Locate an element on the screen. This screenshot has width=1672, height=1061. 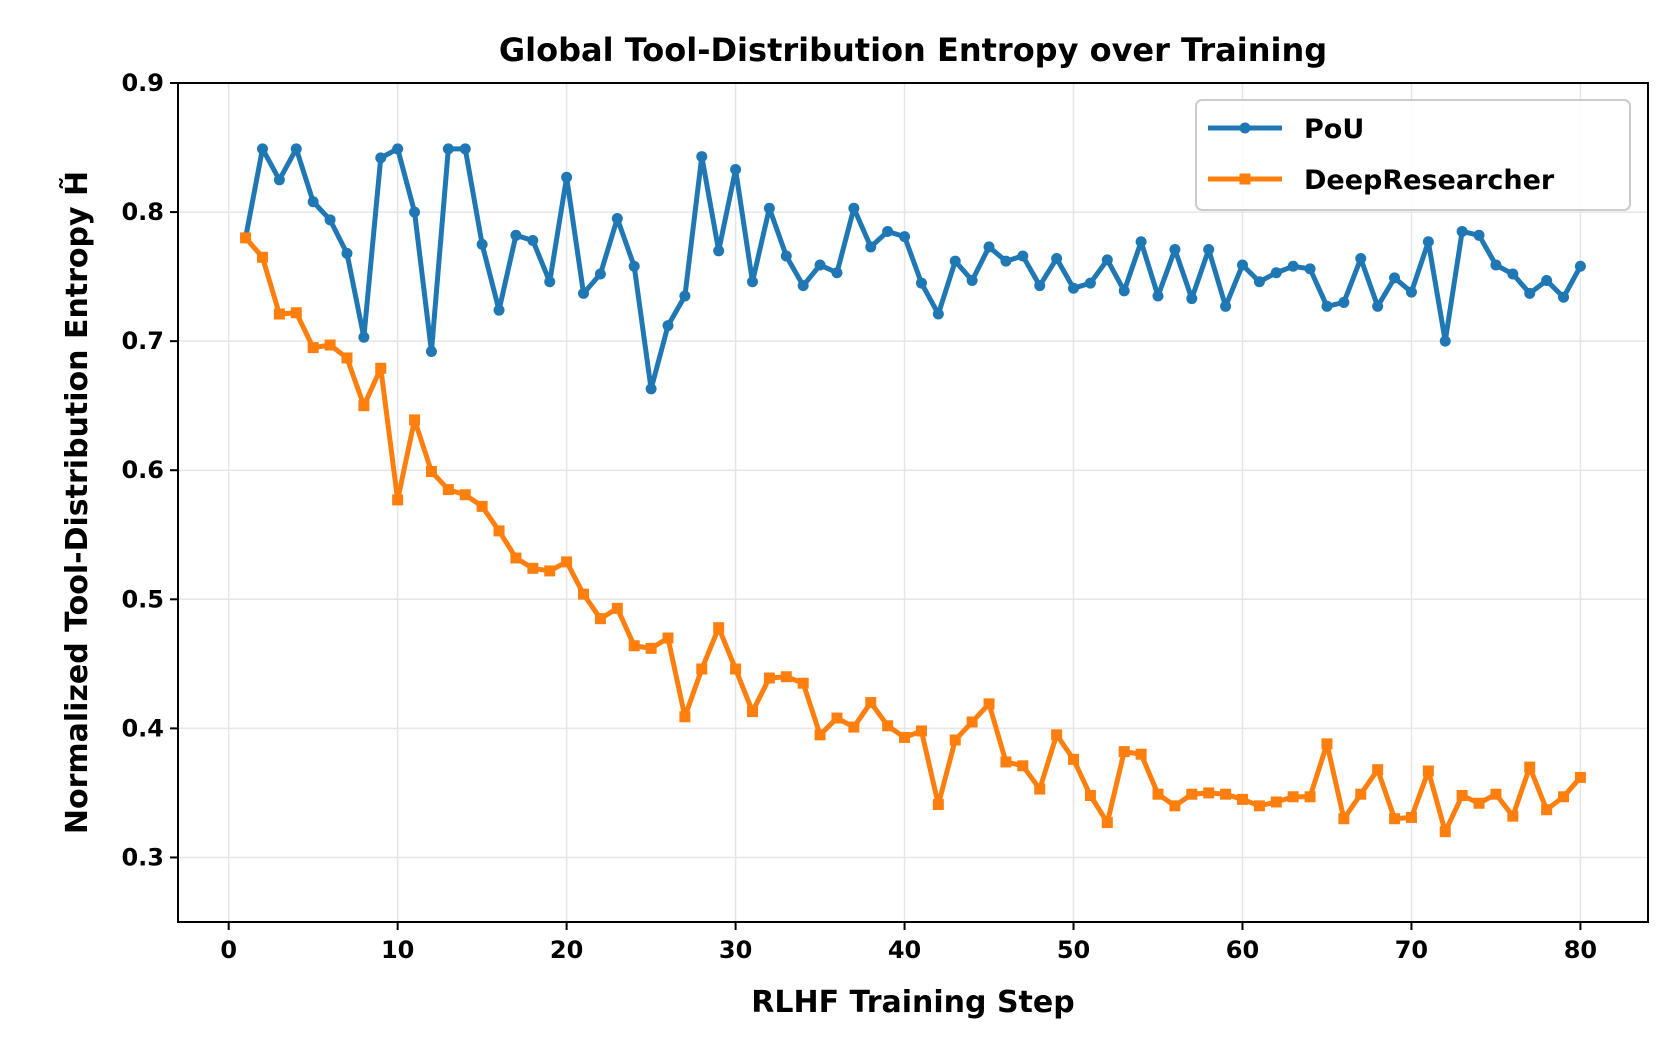
y-axis-label: Normalized Tool-Distribution Entropy H̃ is located at coordinates (77, 502).